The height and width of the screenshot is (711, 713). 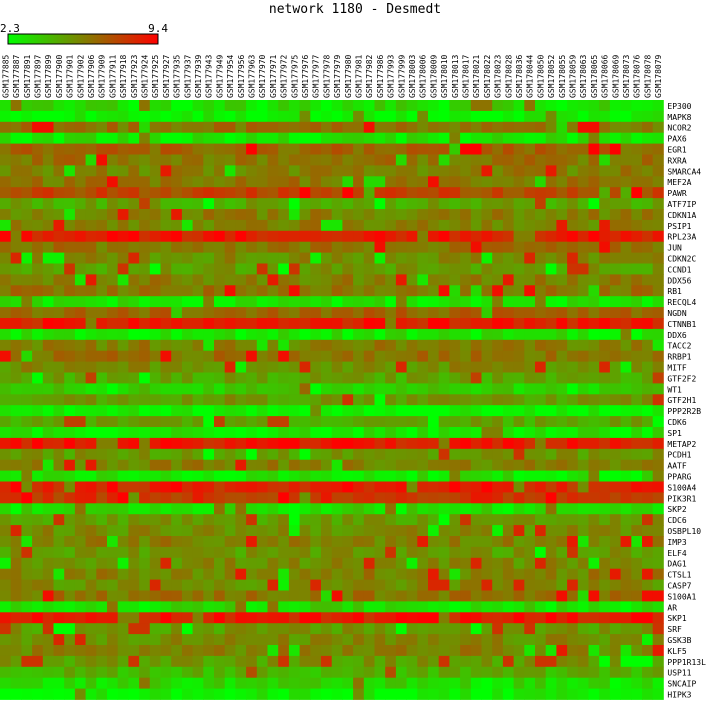 I want to click on row-label: GTF2H1, so click(x=681, y=400).